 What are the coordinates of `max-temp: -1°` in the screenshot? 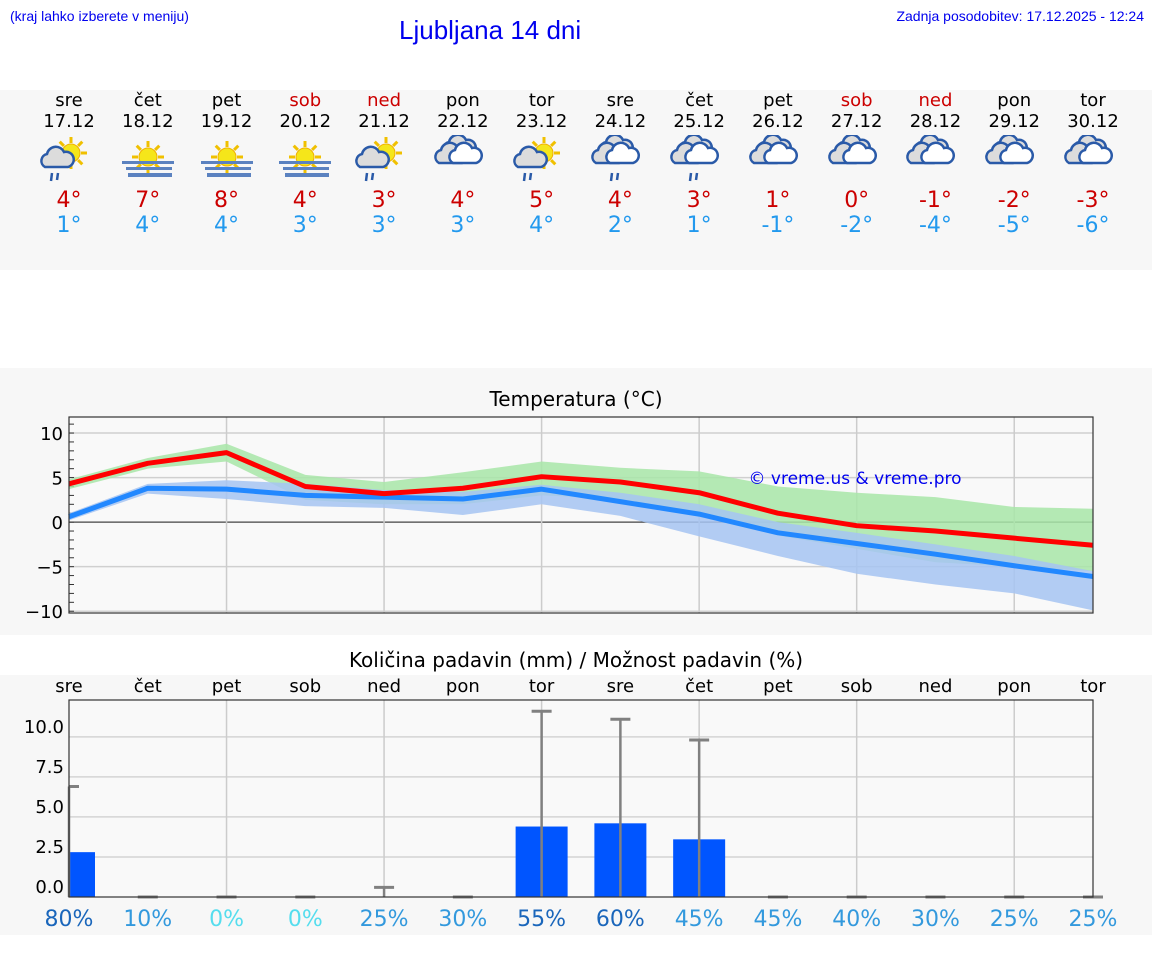 It's located at (935, 200).